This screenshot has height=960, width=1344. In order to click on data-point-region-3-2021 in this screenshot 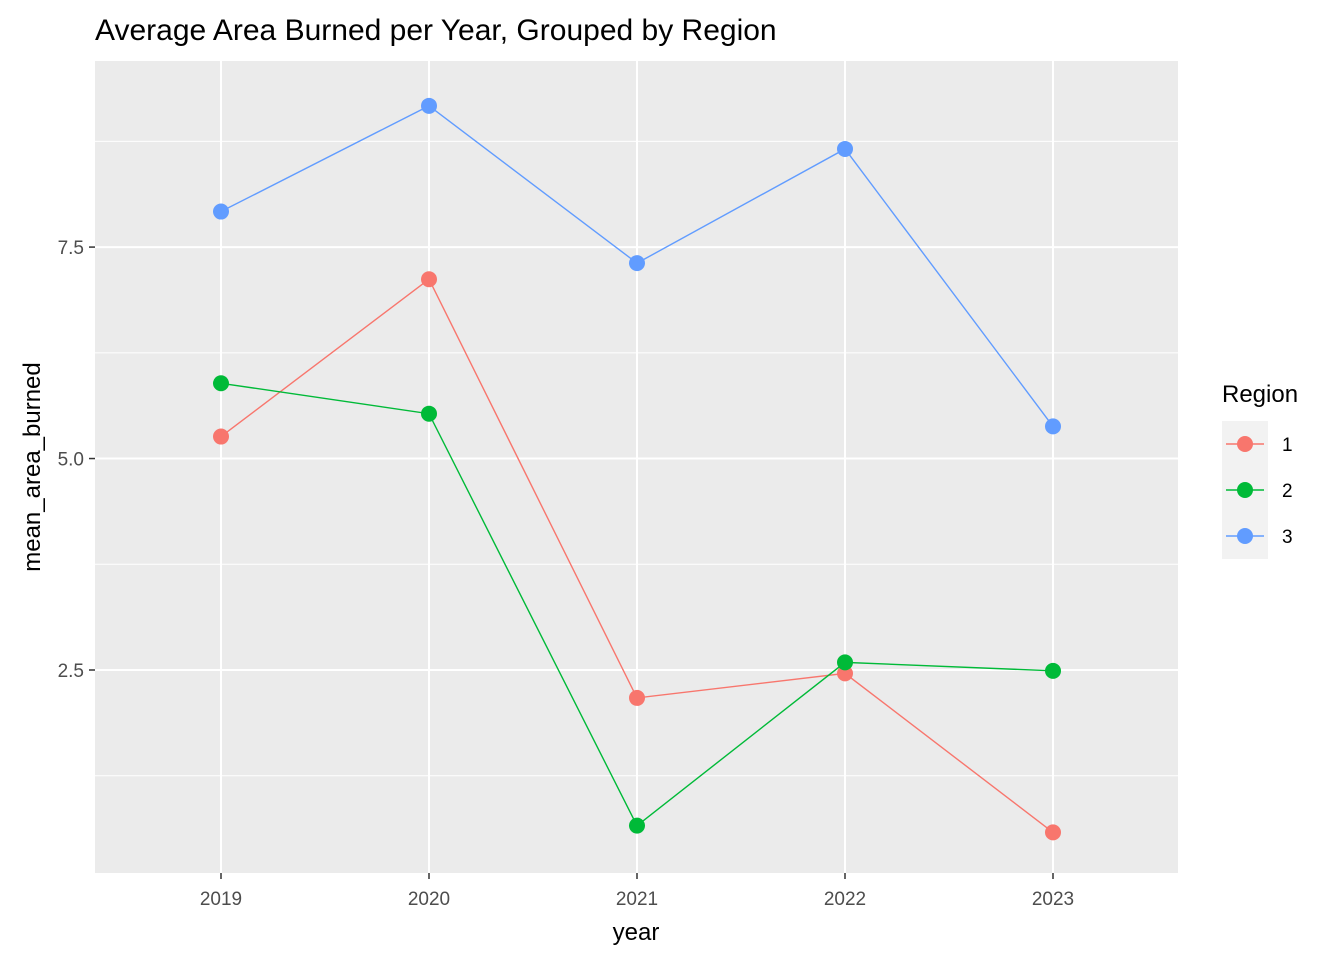, I will do `click(637, 263)`.